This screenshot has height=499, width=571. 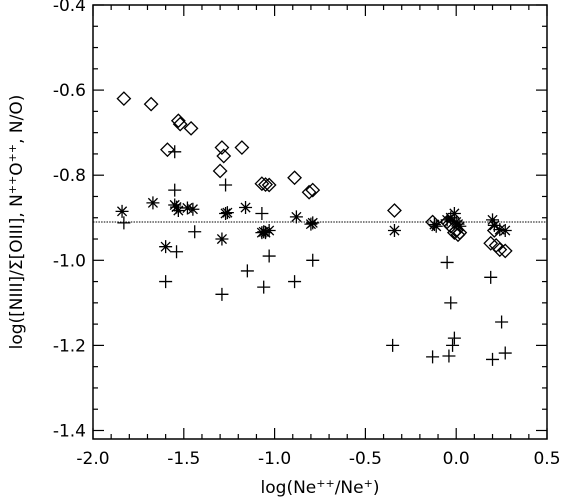 I want to click on x-tick-label: 0.0, so click(x=456, y=459).